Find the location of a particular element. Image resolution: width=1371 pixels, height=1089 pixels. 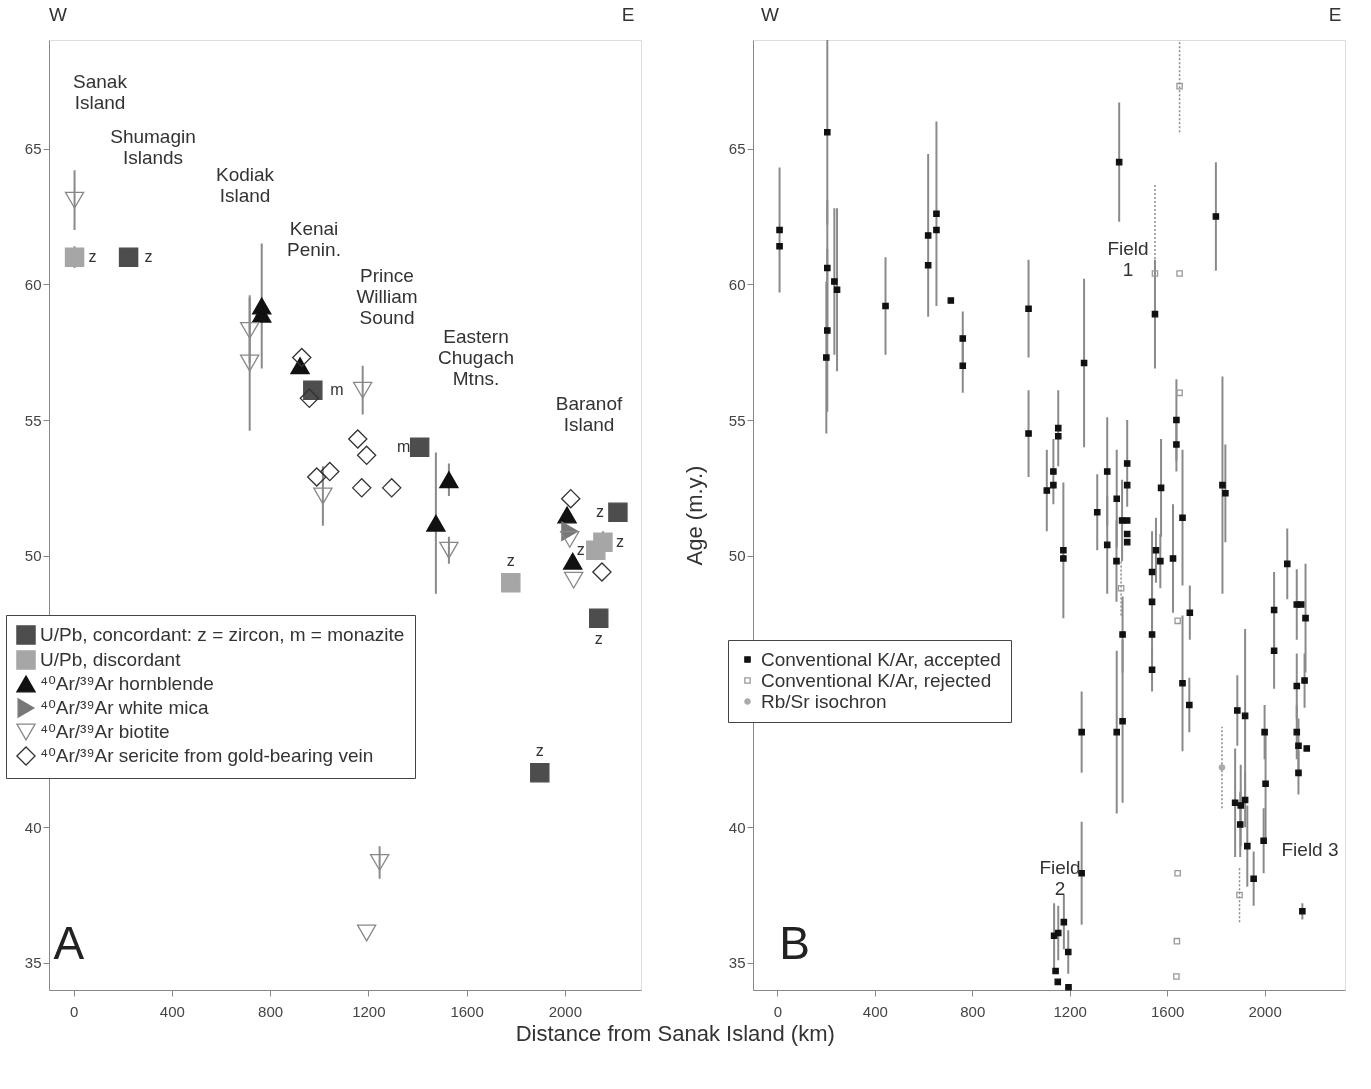

legend-label: ⁴⁰Ar/³⁹Ar hornblende is located at coordinates (127, 683).